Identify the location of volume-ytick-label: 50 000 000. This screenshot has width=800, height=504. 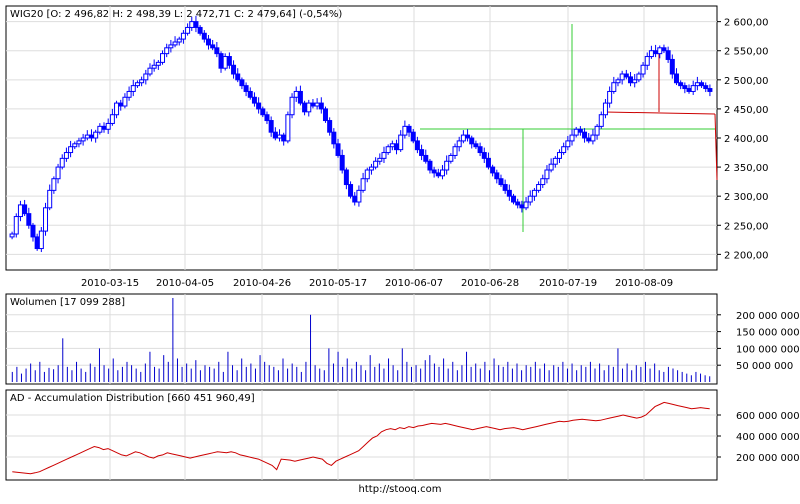
(764, 366).